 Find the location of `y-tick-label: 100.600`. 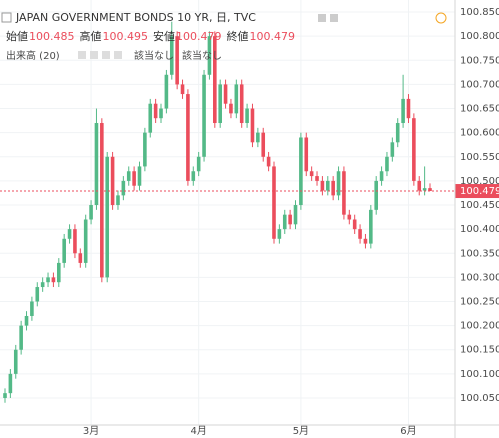

y-tick-label: 100.600 is located at coordinates (479, 133).